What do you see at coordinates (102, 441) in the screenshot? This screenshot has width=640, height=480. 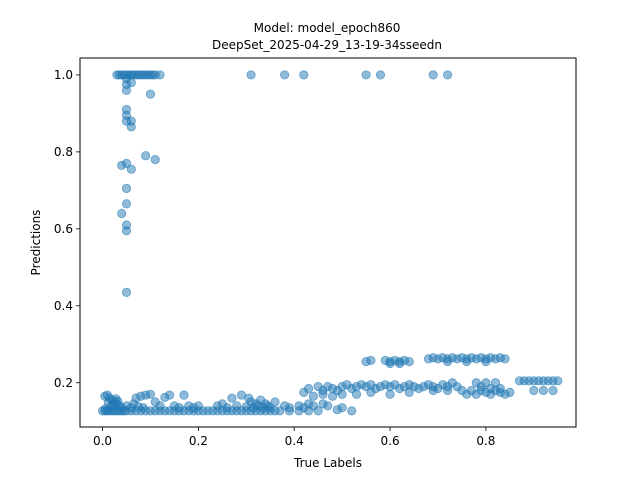 I see `x-tick-label: 0.0` at bounding box center [102, 441].